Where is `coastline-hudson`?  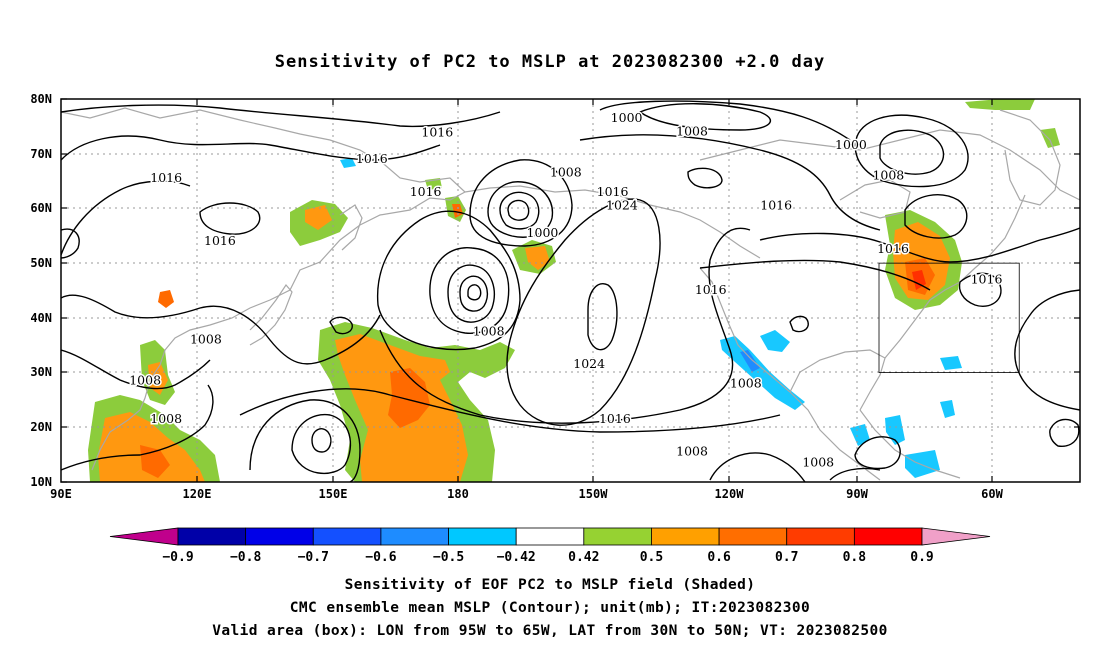
coastline-hudson is located at coordinates (875, 199).